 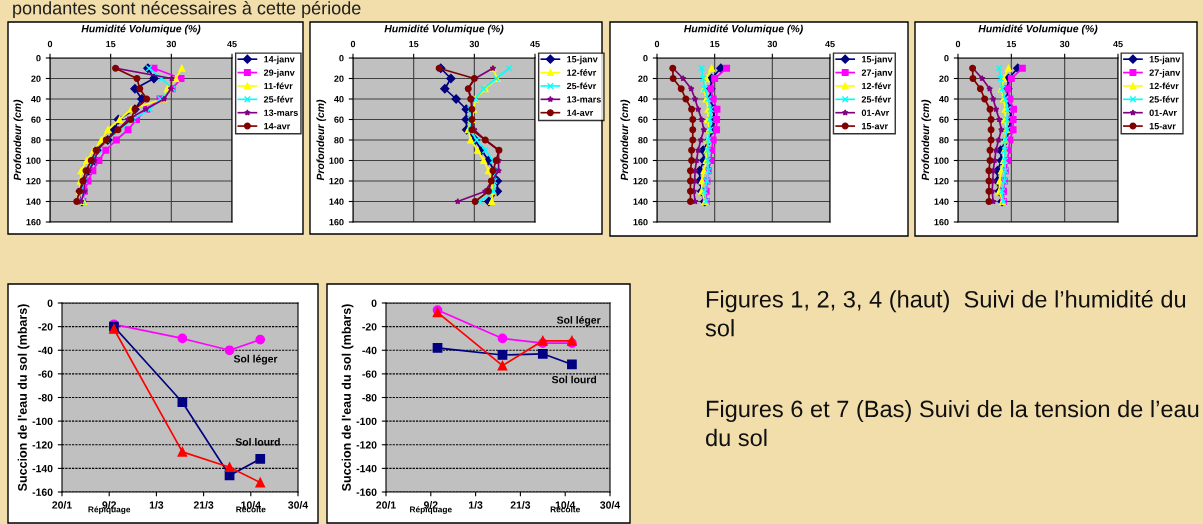 What do you see at coordinates (574, 379) in the screenshot?
I see `annotation: Sol lourd` at bounding box center [574, 379].